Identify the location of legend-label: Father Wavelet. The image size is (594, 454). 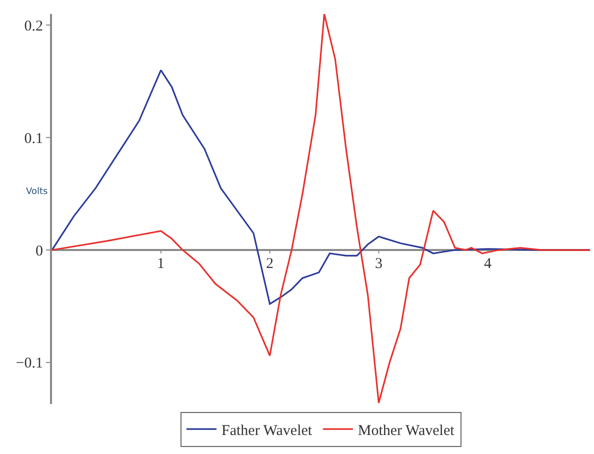
(267, 430).